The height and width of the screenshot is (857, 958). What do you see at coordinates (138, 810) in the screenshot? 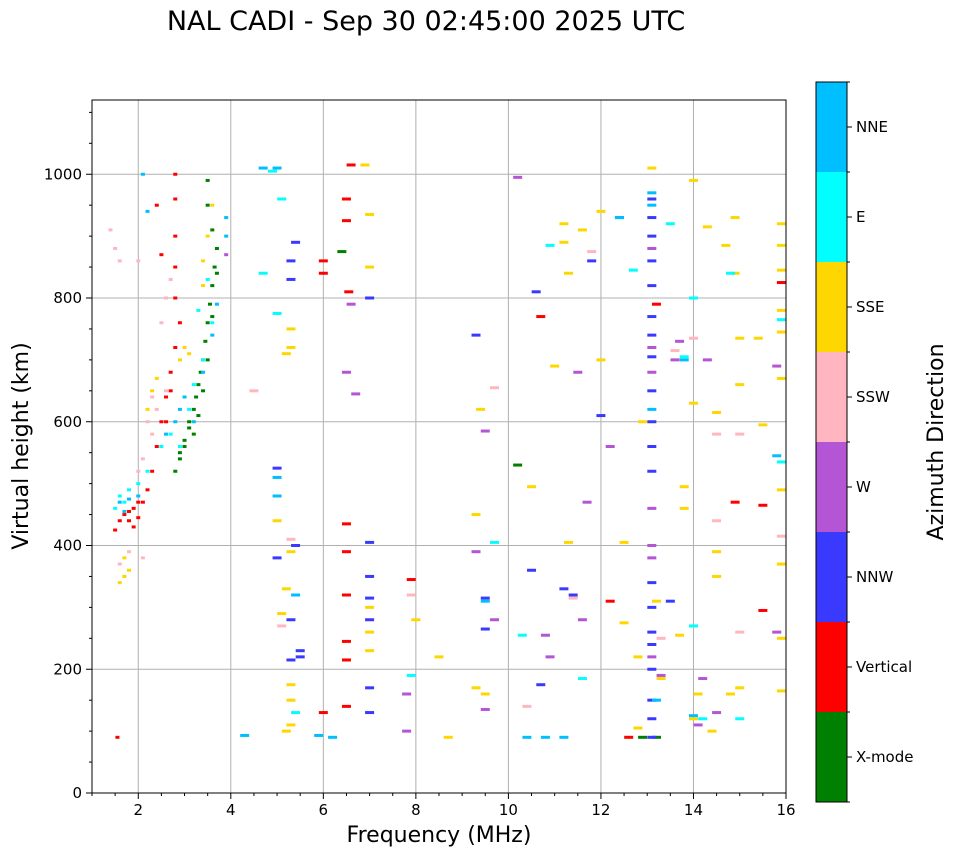
I see `x-tick-label: 2` at bounding box center [138, 810].